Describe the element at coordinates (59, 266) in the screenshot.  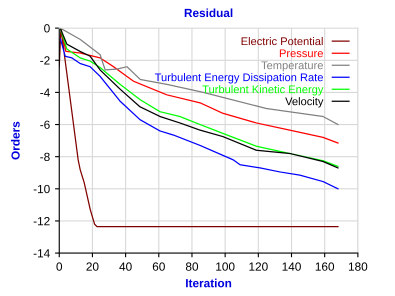
I see `x-tick-label: 0` at that location.